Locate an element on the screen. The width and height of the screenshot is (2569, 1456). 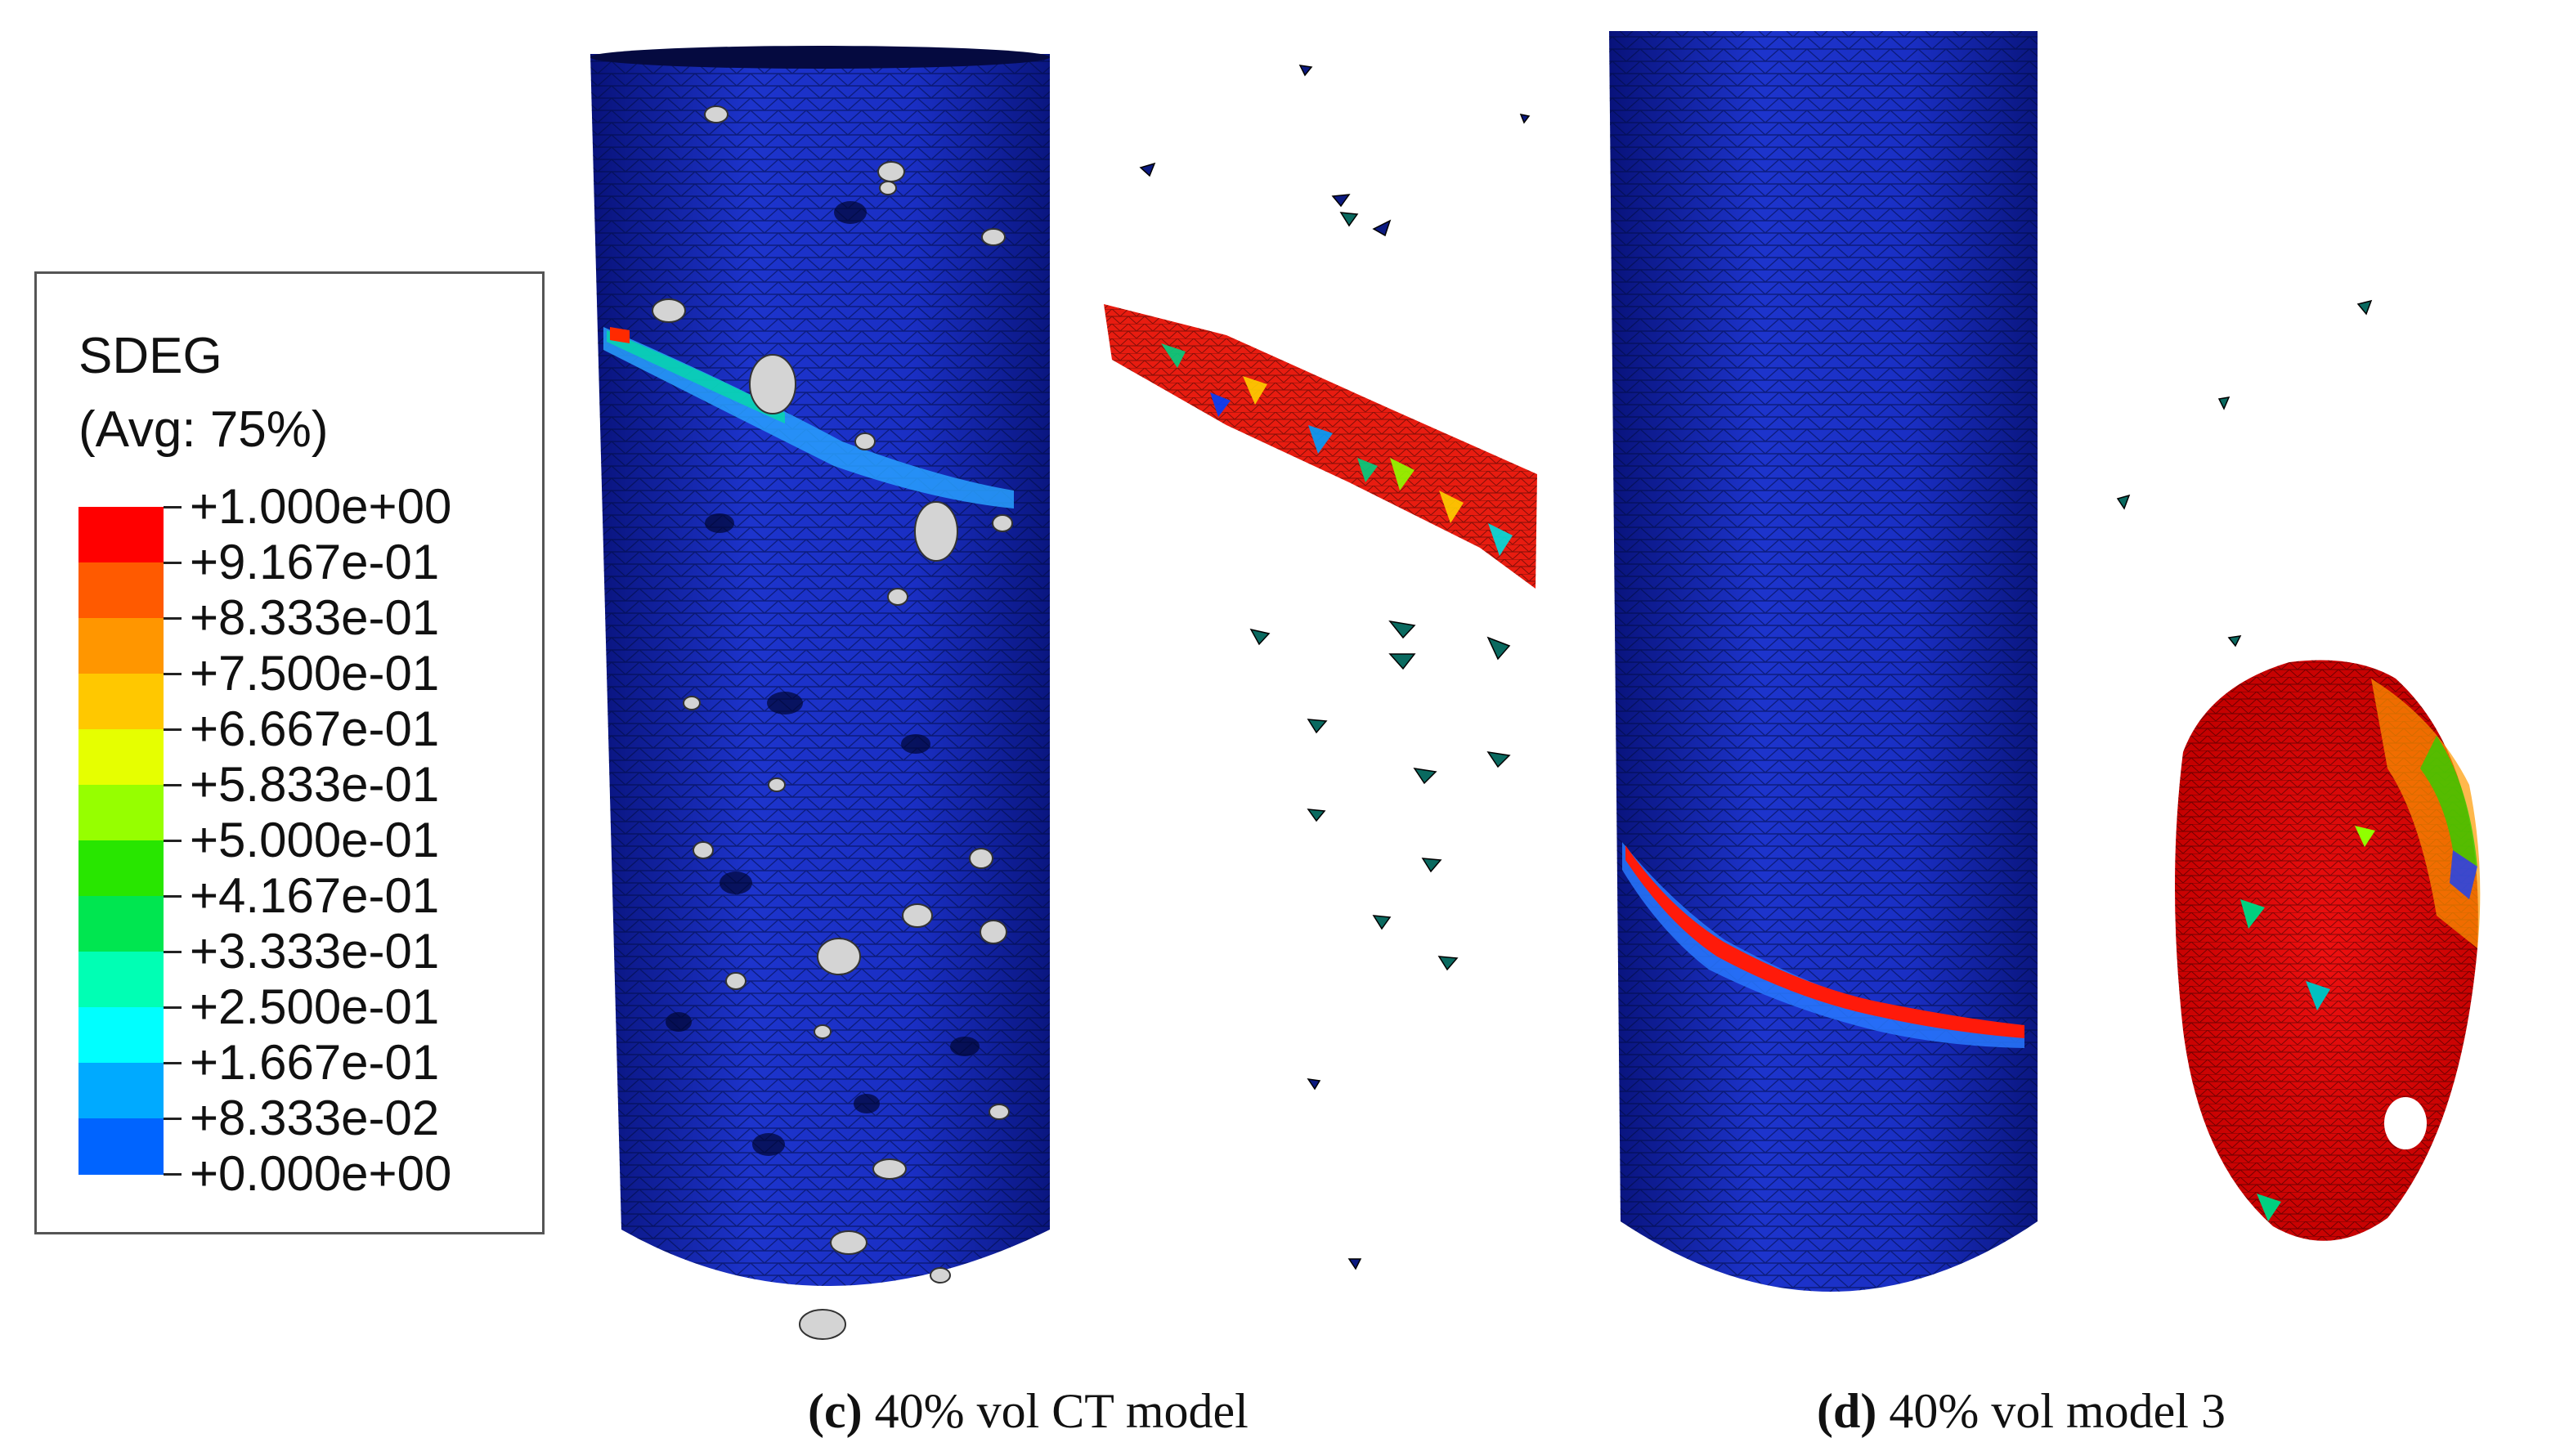
ct-pores is located at coordinates (832, 722).